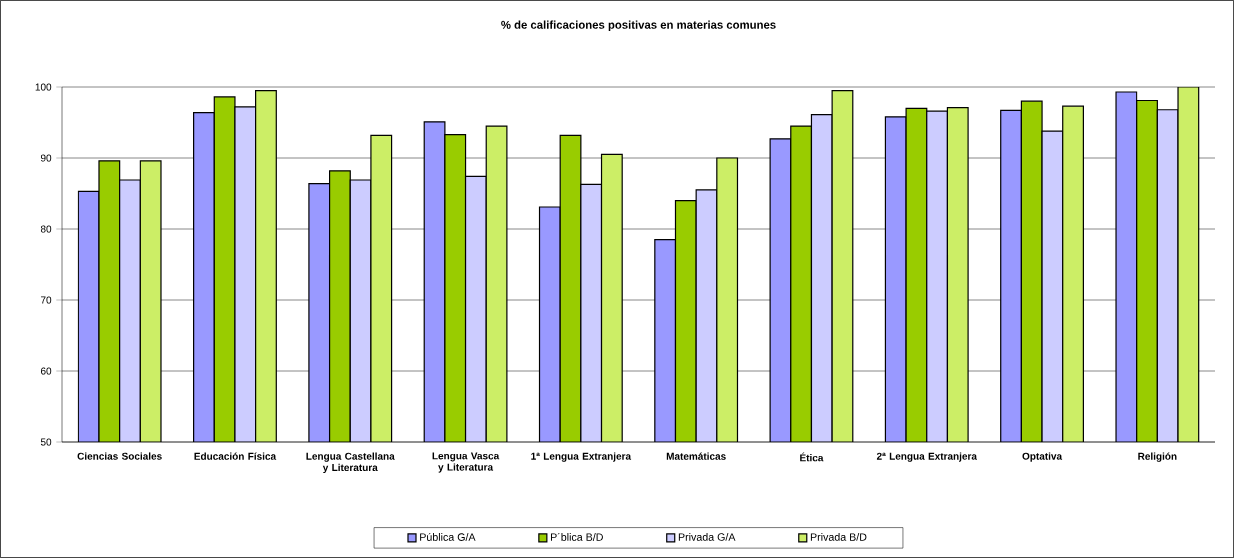 The image size is (1234, 558). Describe the element at coordinates (46, 229) in the screenshot. I see `y-tick-label: 80` at that location.